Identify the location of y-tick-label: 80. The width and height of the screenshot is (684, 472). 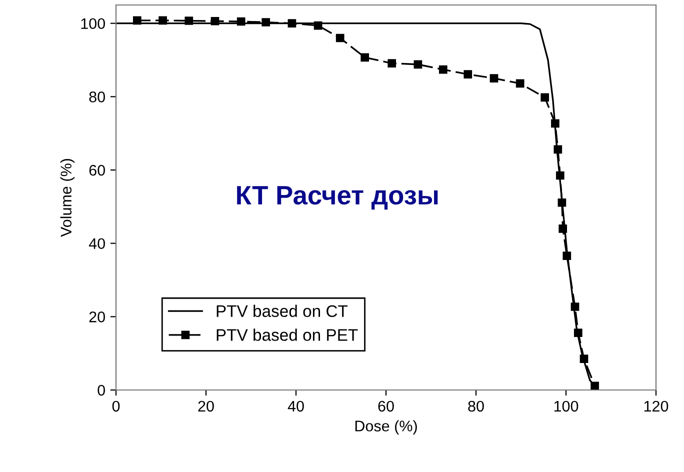
(97, 97).